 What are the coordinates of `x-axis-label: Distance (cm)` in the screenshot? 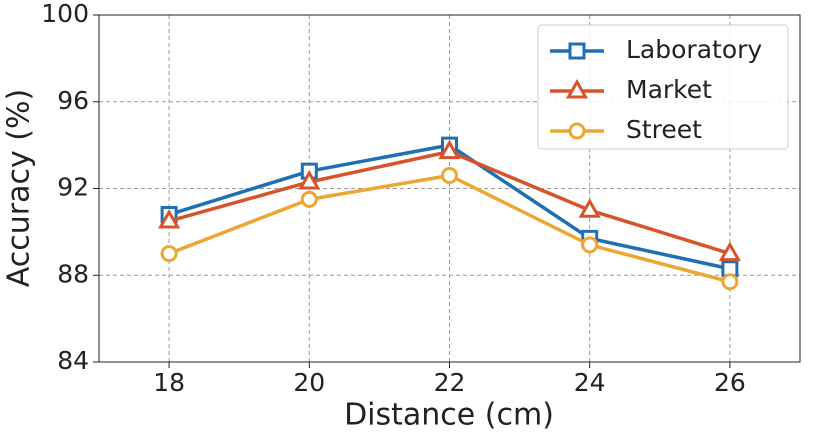 It's located at (449, 415).